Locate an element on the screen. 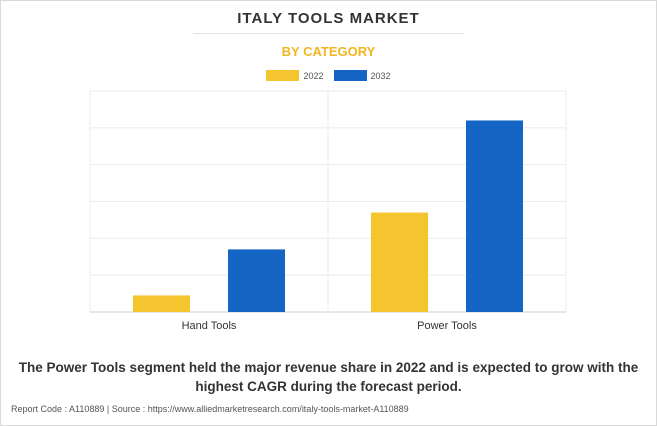  legend-item-2032: 2032 is located at coordinates (362, 75).